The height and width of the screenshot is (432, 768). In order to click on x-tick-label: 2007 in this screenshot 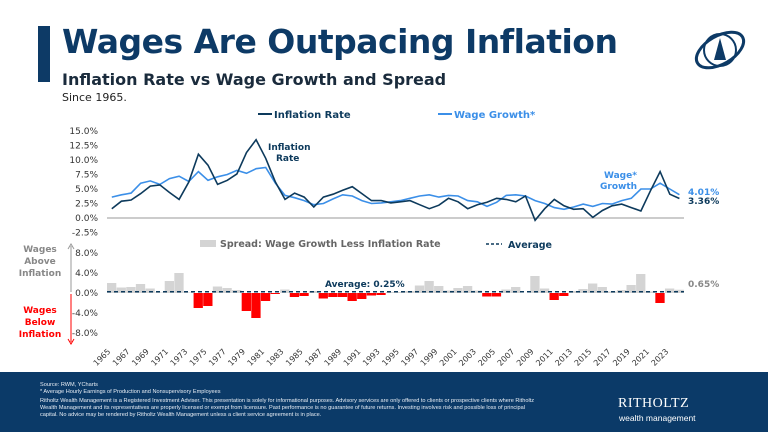, I will do `click(506, 357)`.